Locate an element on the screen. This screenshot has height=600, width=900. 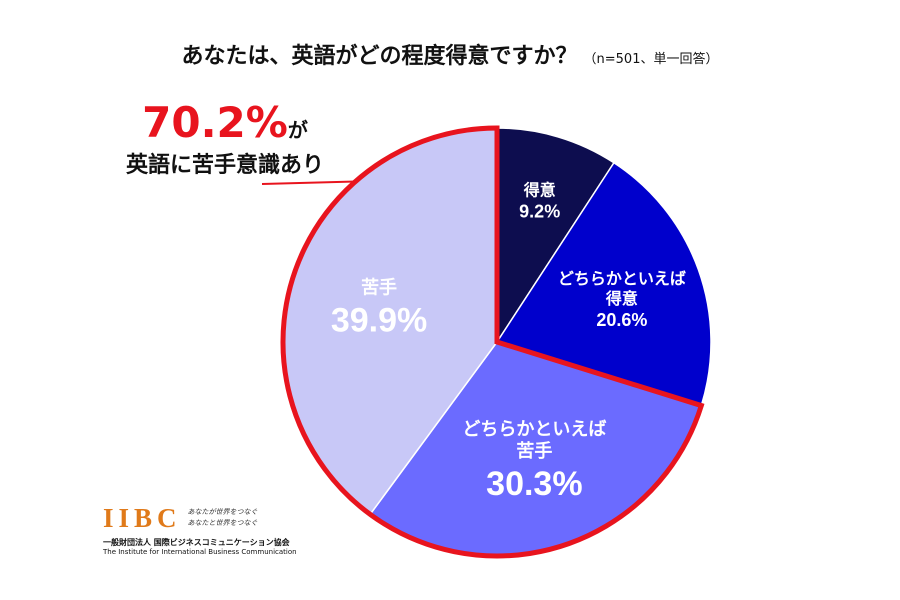
slice-value-label: 39.9% is located at coordinates (379, 320).